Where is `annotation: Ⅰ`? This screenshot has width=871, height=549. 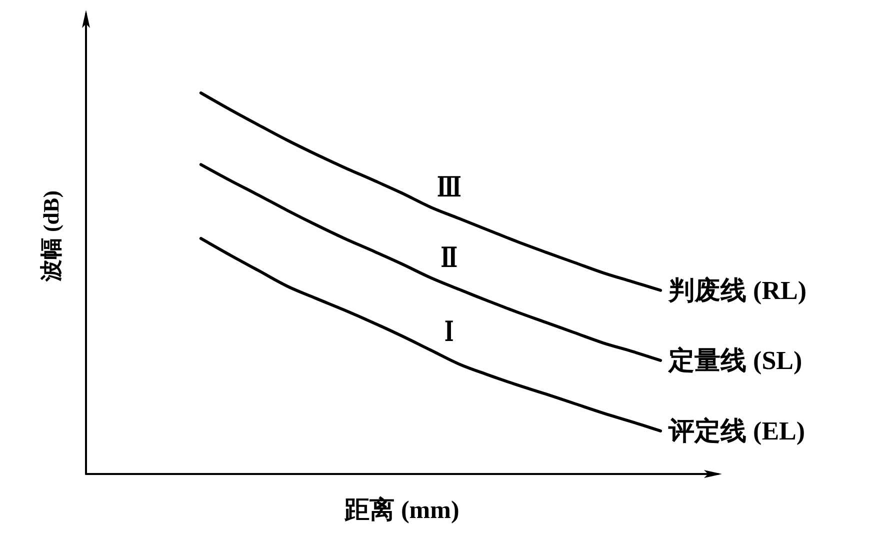 annotation: Ⅰ is located at coordinates (449, 331).